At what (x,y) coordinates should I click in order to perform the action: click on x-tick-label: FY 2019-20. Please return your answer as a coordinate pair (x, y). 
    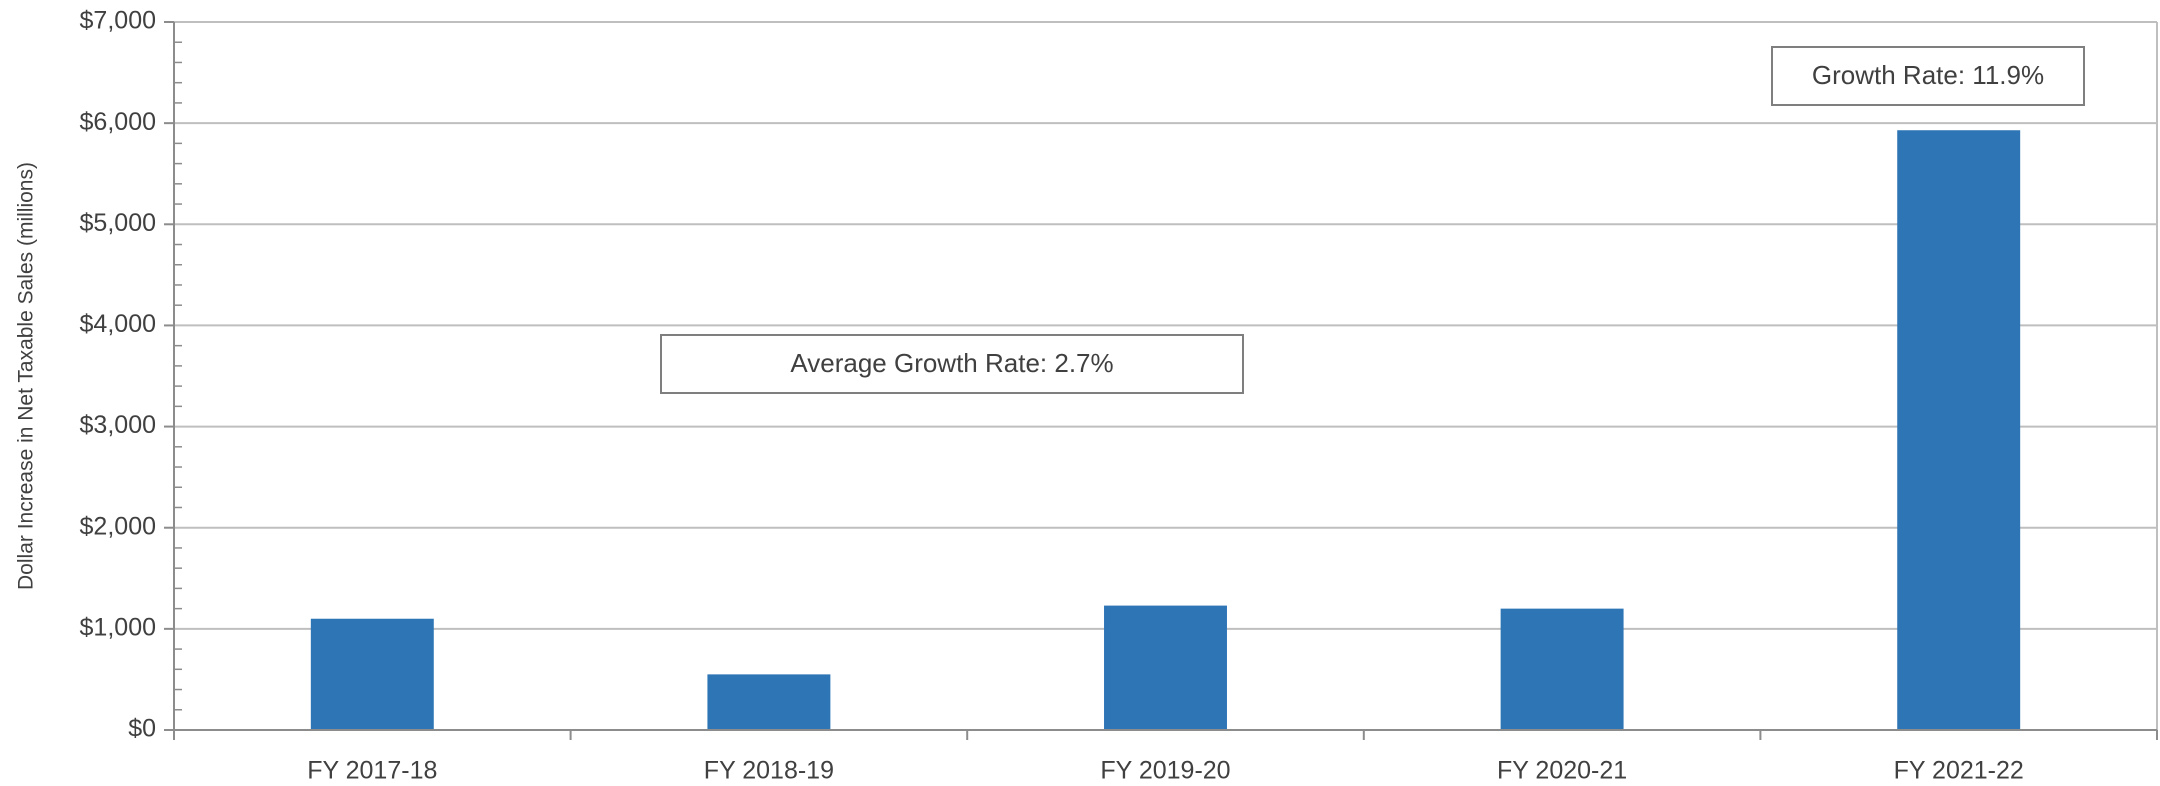
    Looking at the image, I should click on (1165, 771).